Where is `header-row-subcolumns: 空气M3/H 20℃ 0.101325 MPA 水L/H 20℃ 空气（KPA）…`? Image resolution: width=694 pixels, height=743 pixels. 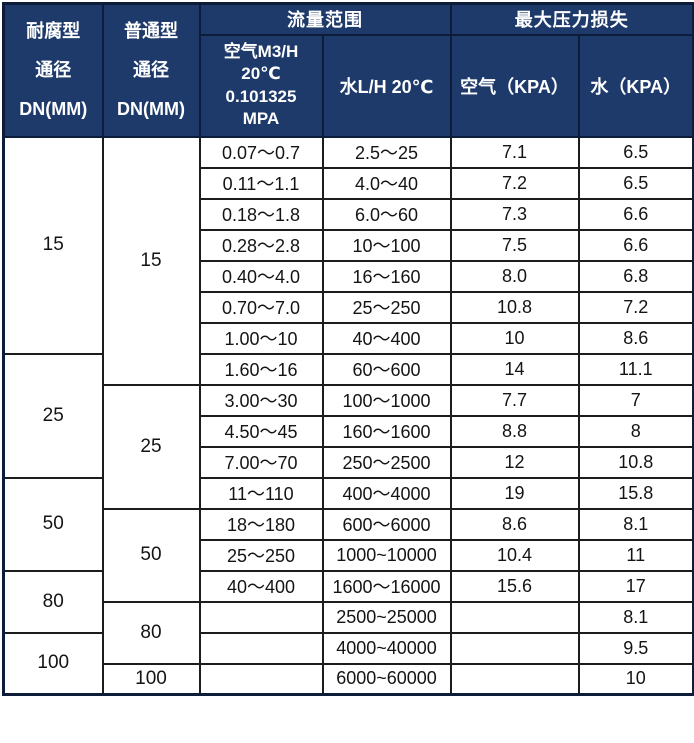 header-row-subcolumns: 空气M3/H 20℃ 0.101325 MPA 水L/H 20℃ 空气（KPA）… is located at coordinates (349, 85).